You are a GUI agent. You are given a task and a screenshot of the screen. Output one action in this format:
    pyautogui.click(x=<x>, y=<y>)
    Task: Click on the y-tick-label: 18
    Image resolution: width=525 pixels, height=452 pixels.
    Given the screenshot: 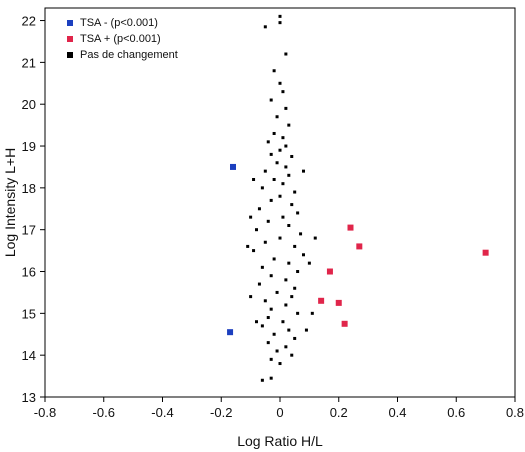 What is the action you would take?
    pyautogui.click(x=29, y=188)
    